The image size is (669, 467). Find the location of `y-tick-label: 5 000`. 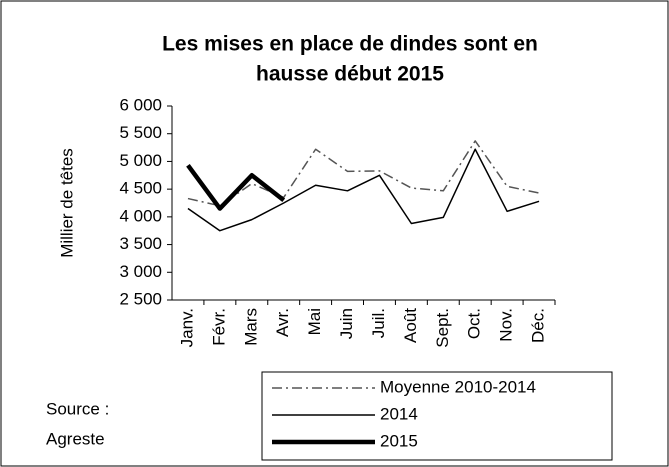

y-tick-label: 5 000 is located at coordinates (140, 160).